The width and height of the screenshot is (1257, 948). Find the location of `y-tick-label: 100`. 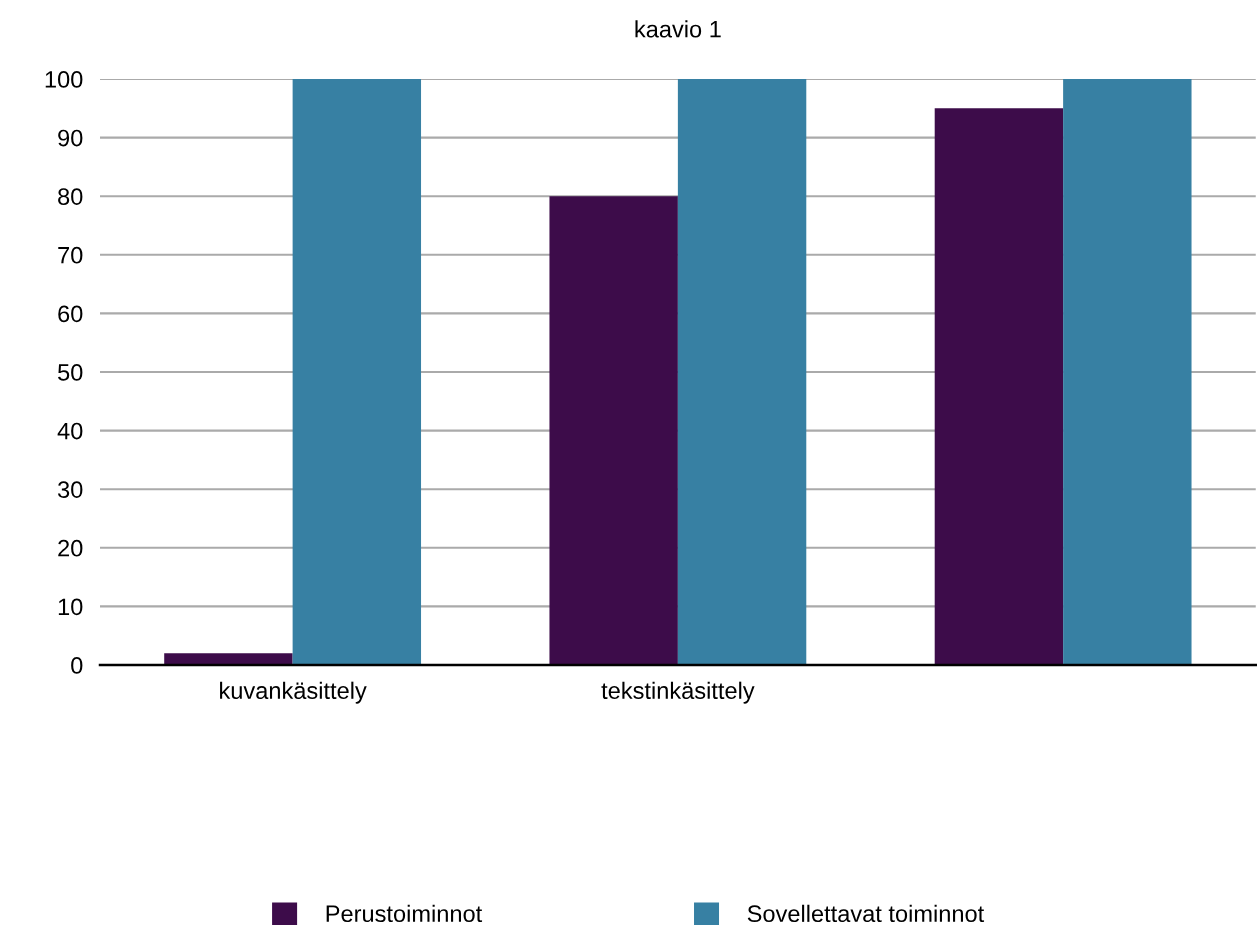

y-tick-label: 100 is located at coordinates (64, 79).